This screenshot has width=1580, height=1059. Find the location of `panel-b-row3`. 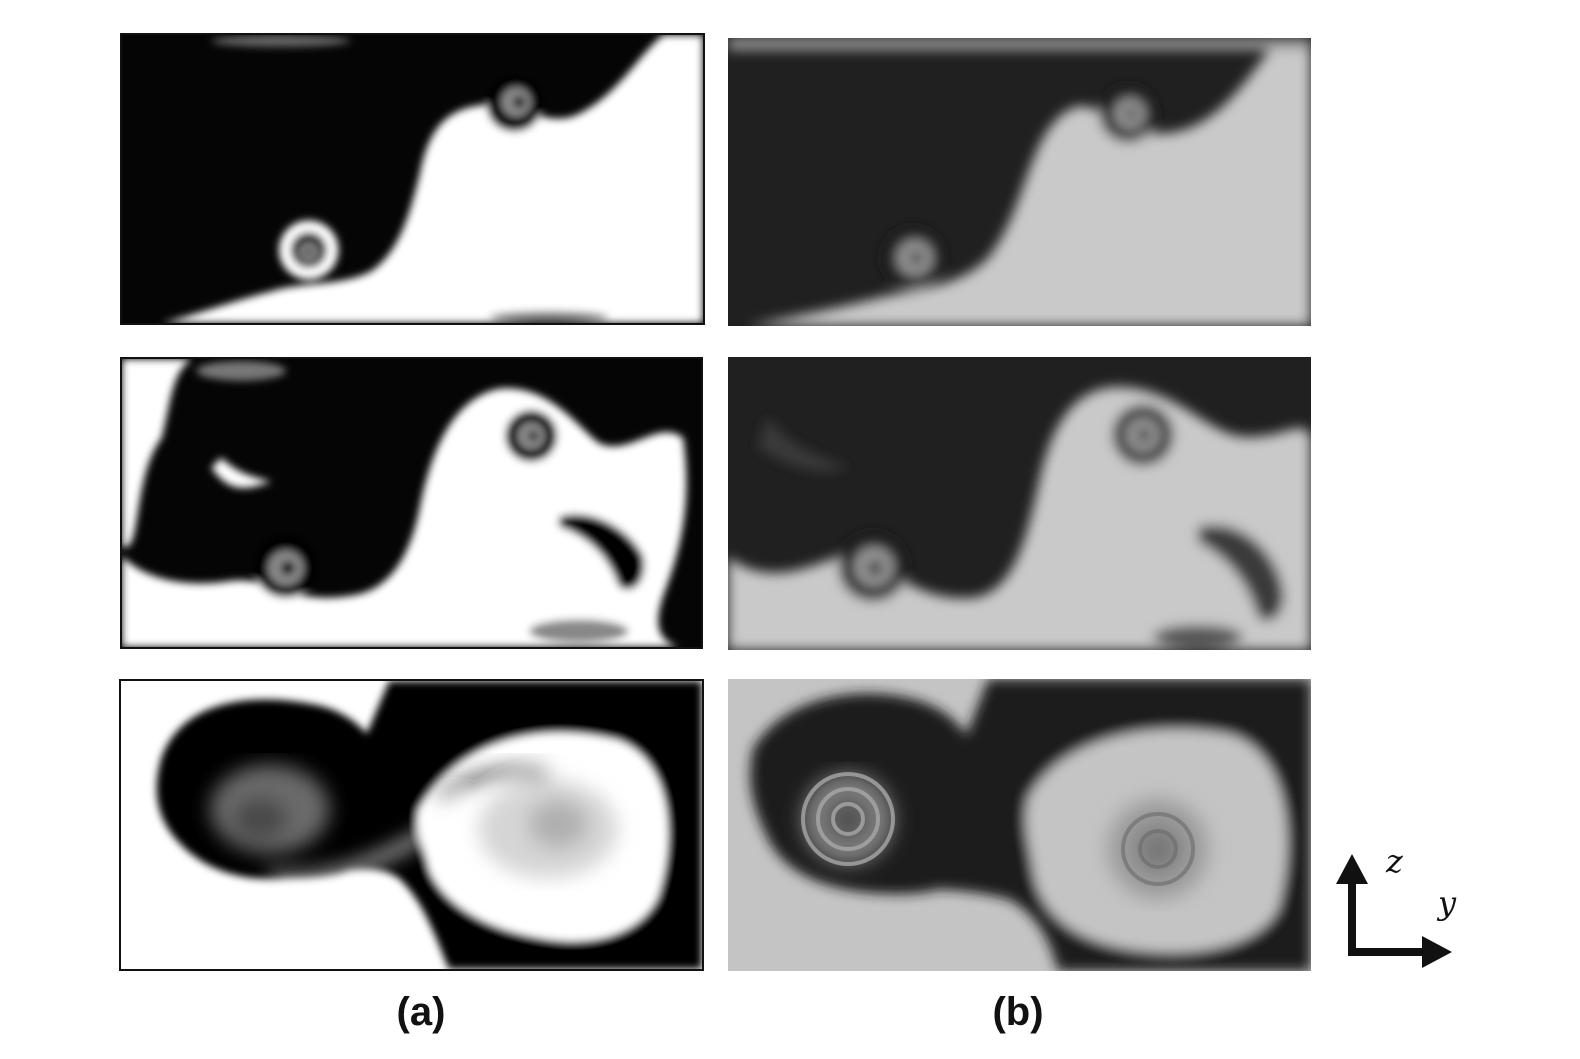

panel-b-row3 is located at coordinates (1019, 825).